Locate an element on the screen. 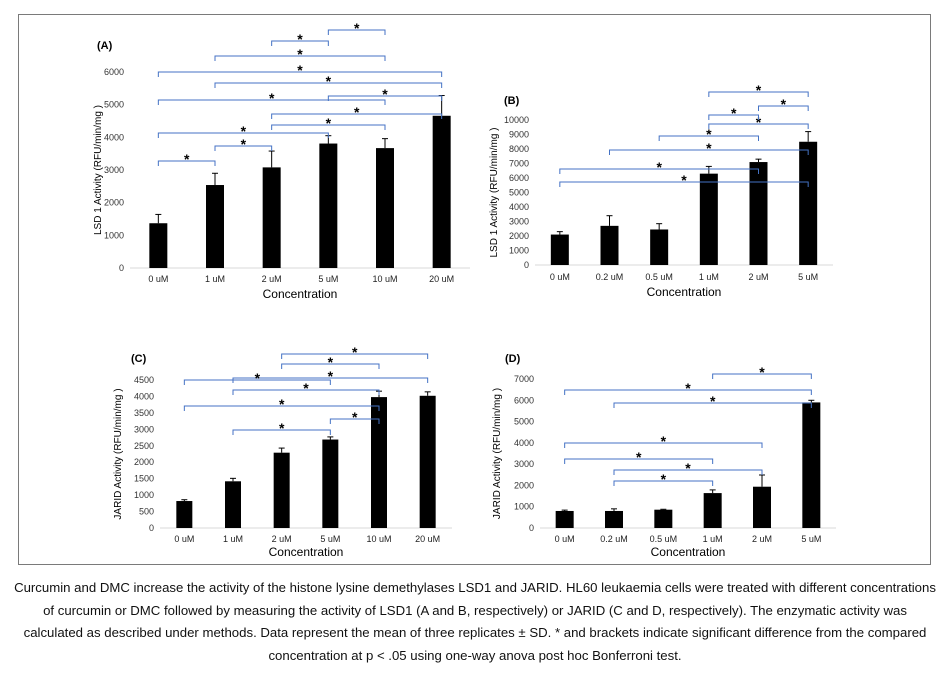 Image resolution: width=950 pixels, height=684 pixels. x-tick-label: 10 uM is located at coordinates (378, 539).